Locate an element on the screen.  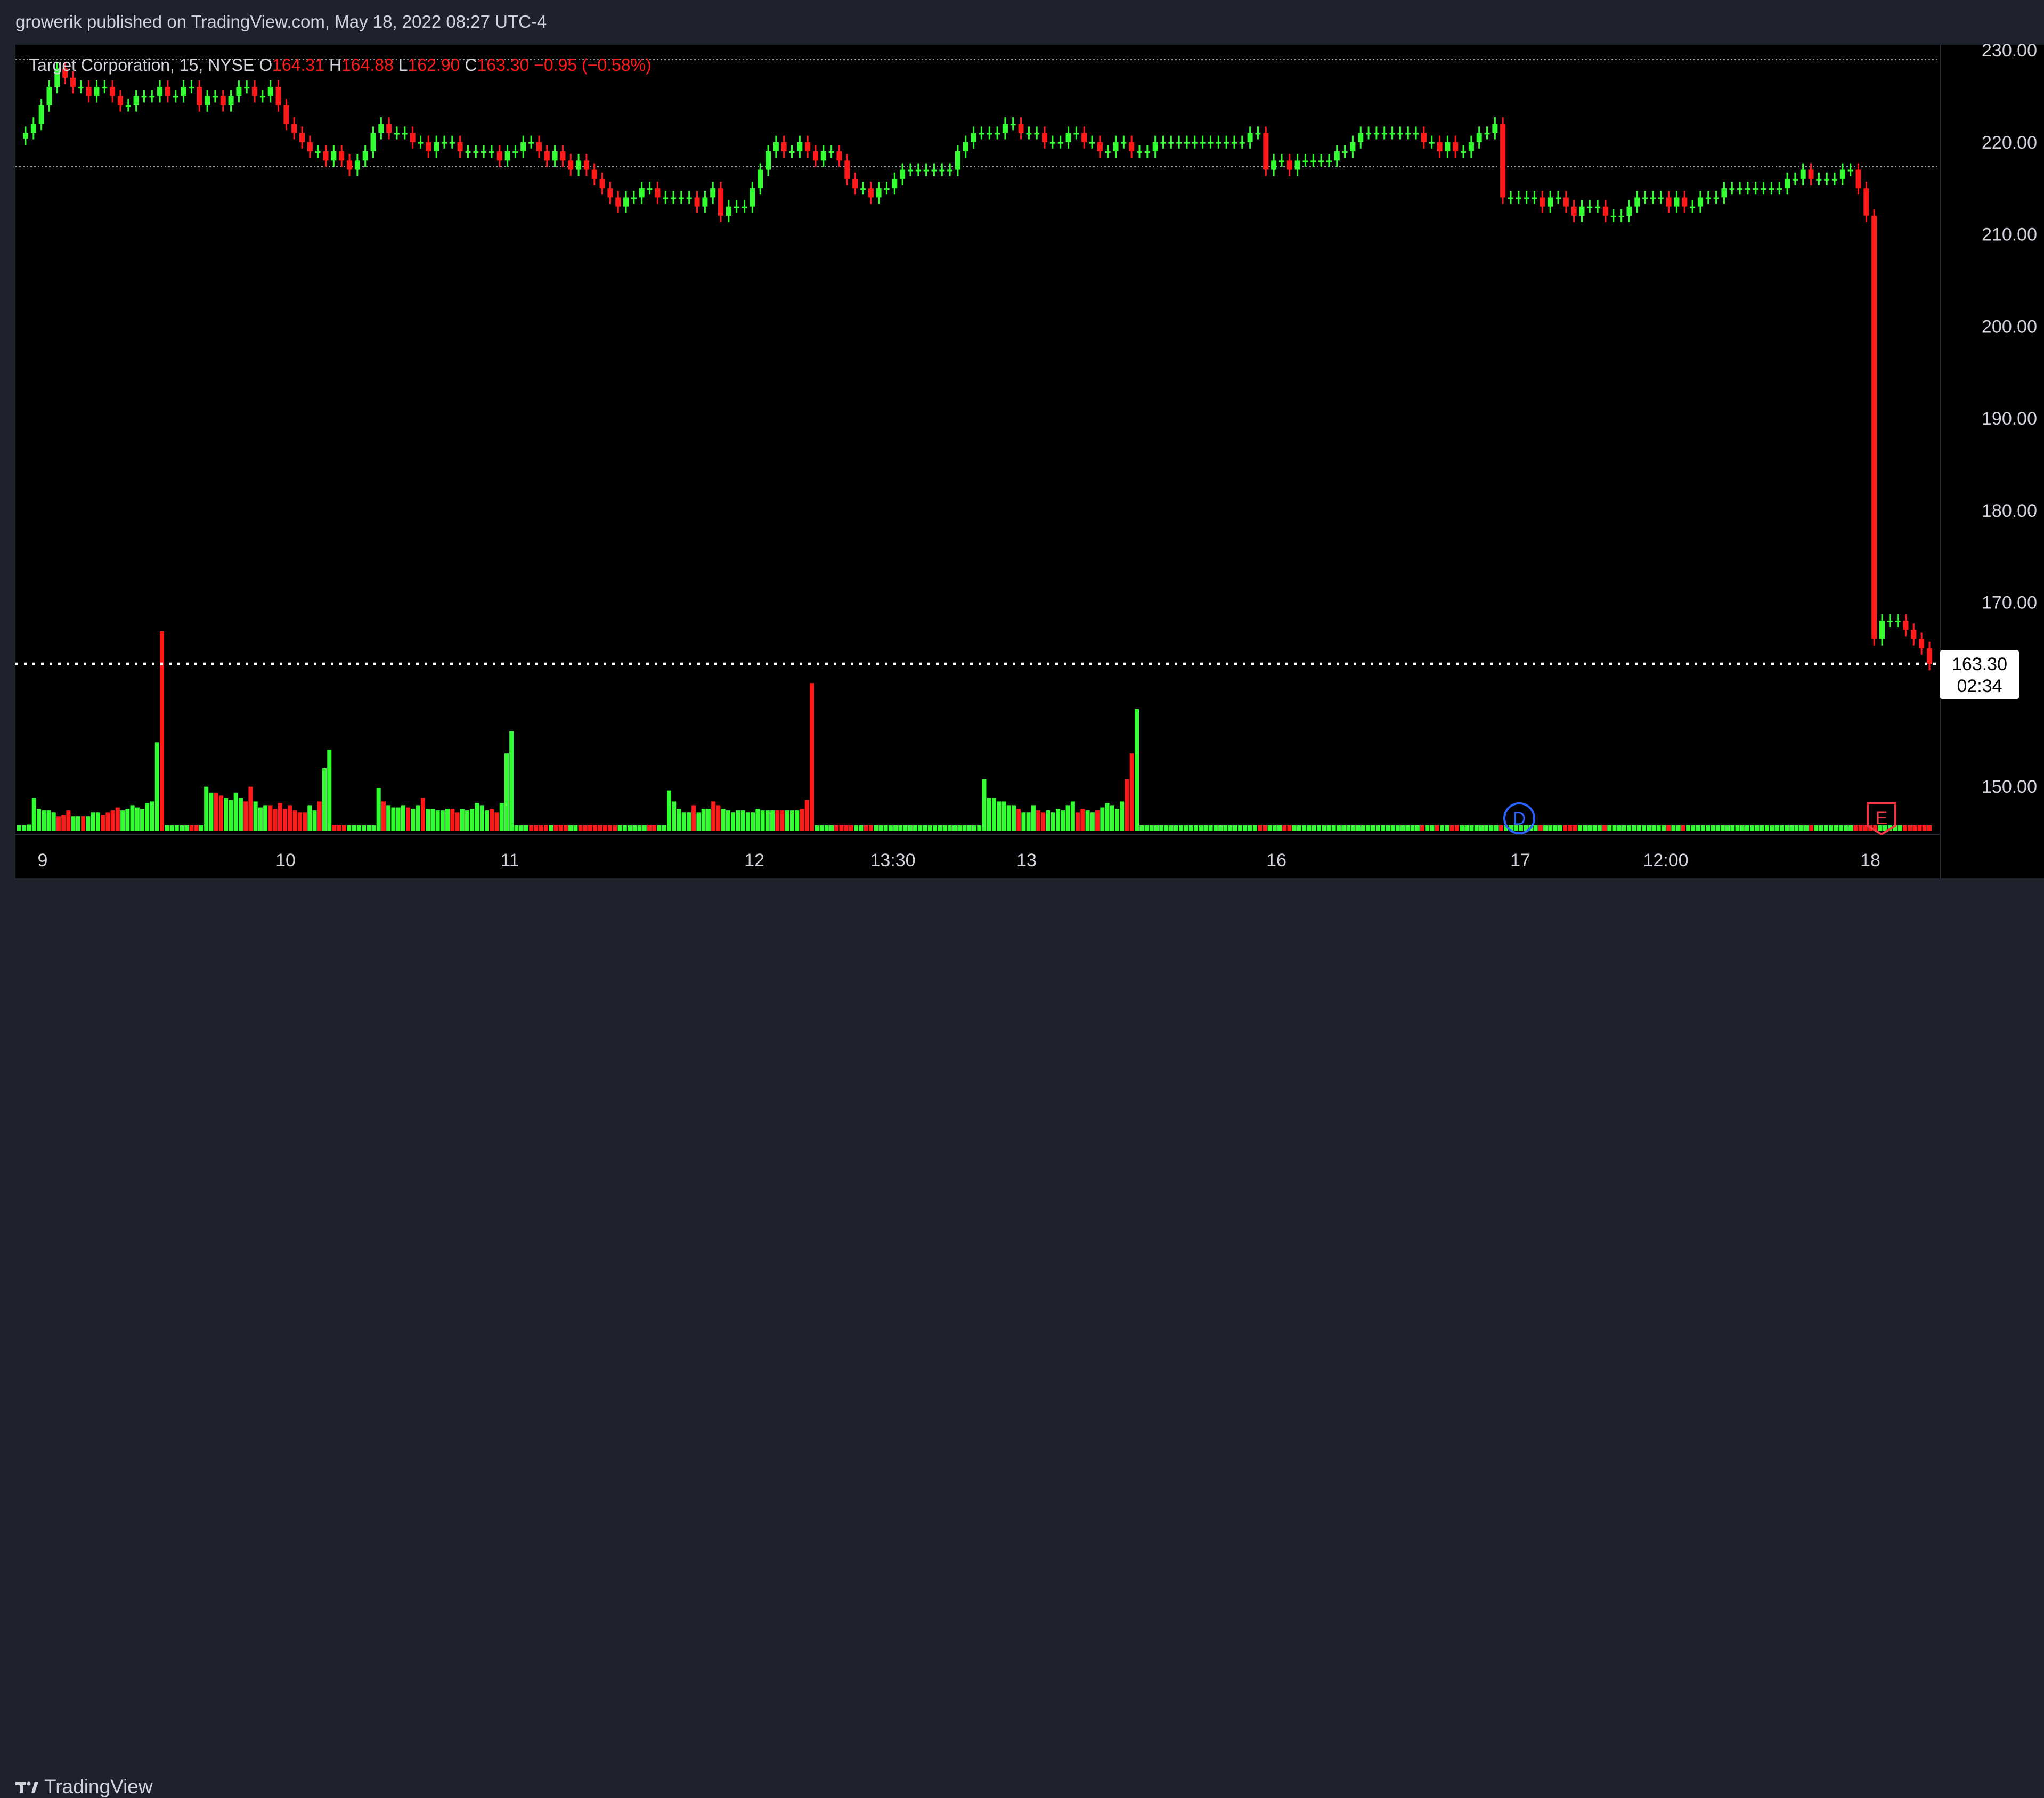
time-axis is located at coordinates (977, 856).